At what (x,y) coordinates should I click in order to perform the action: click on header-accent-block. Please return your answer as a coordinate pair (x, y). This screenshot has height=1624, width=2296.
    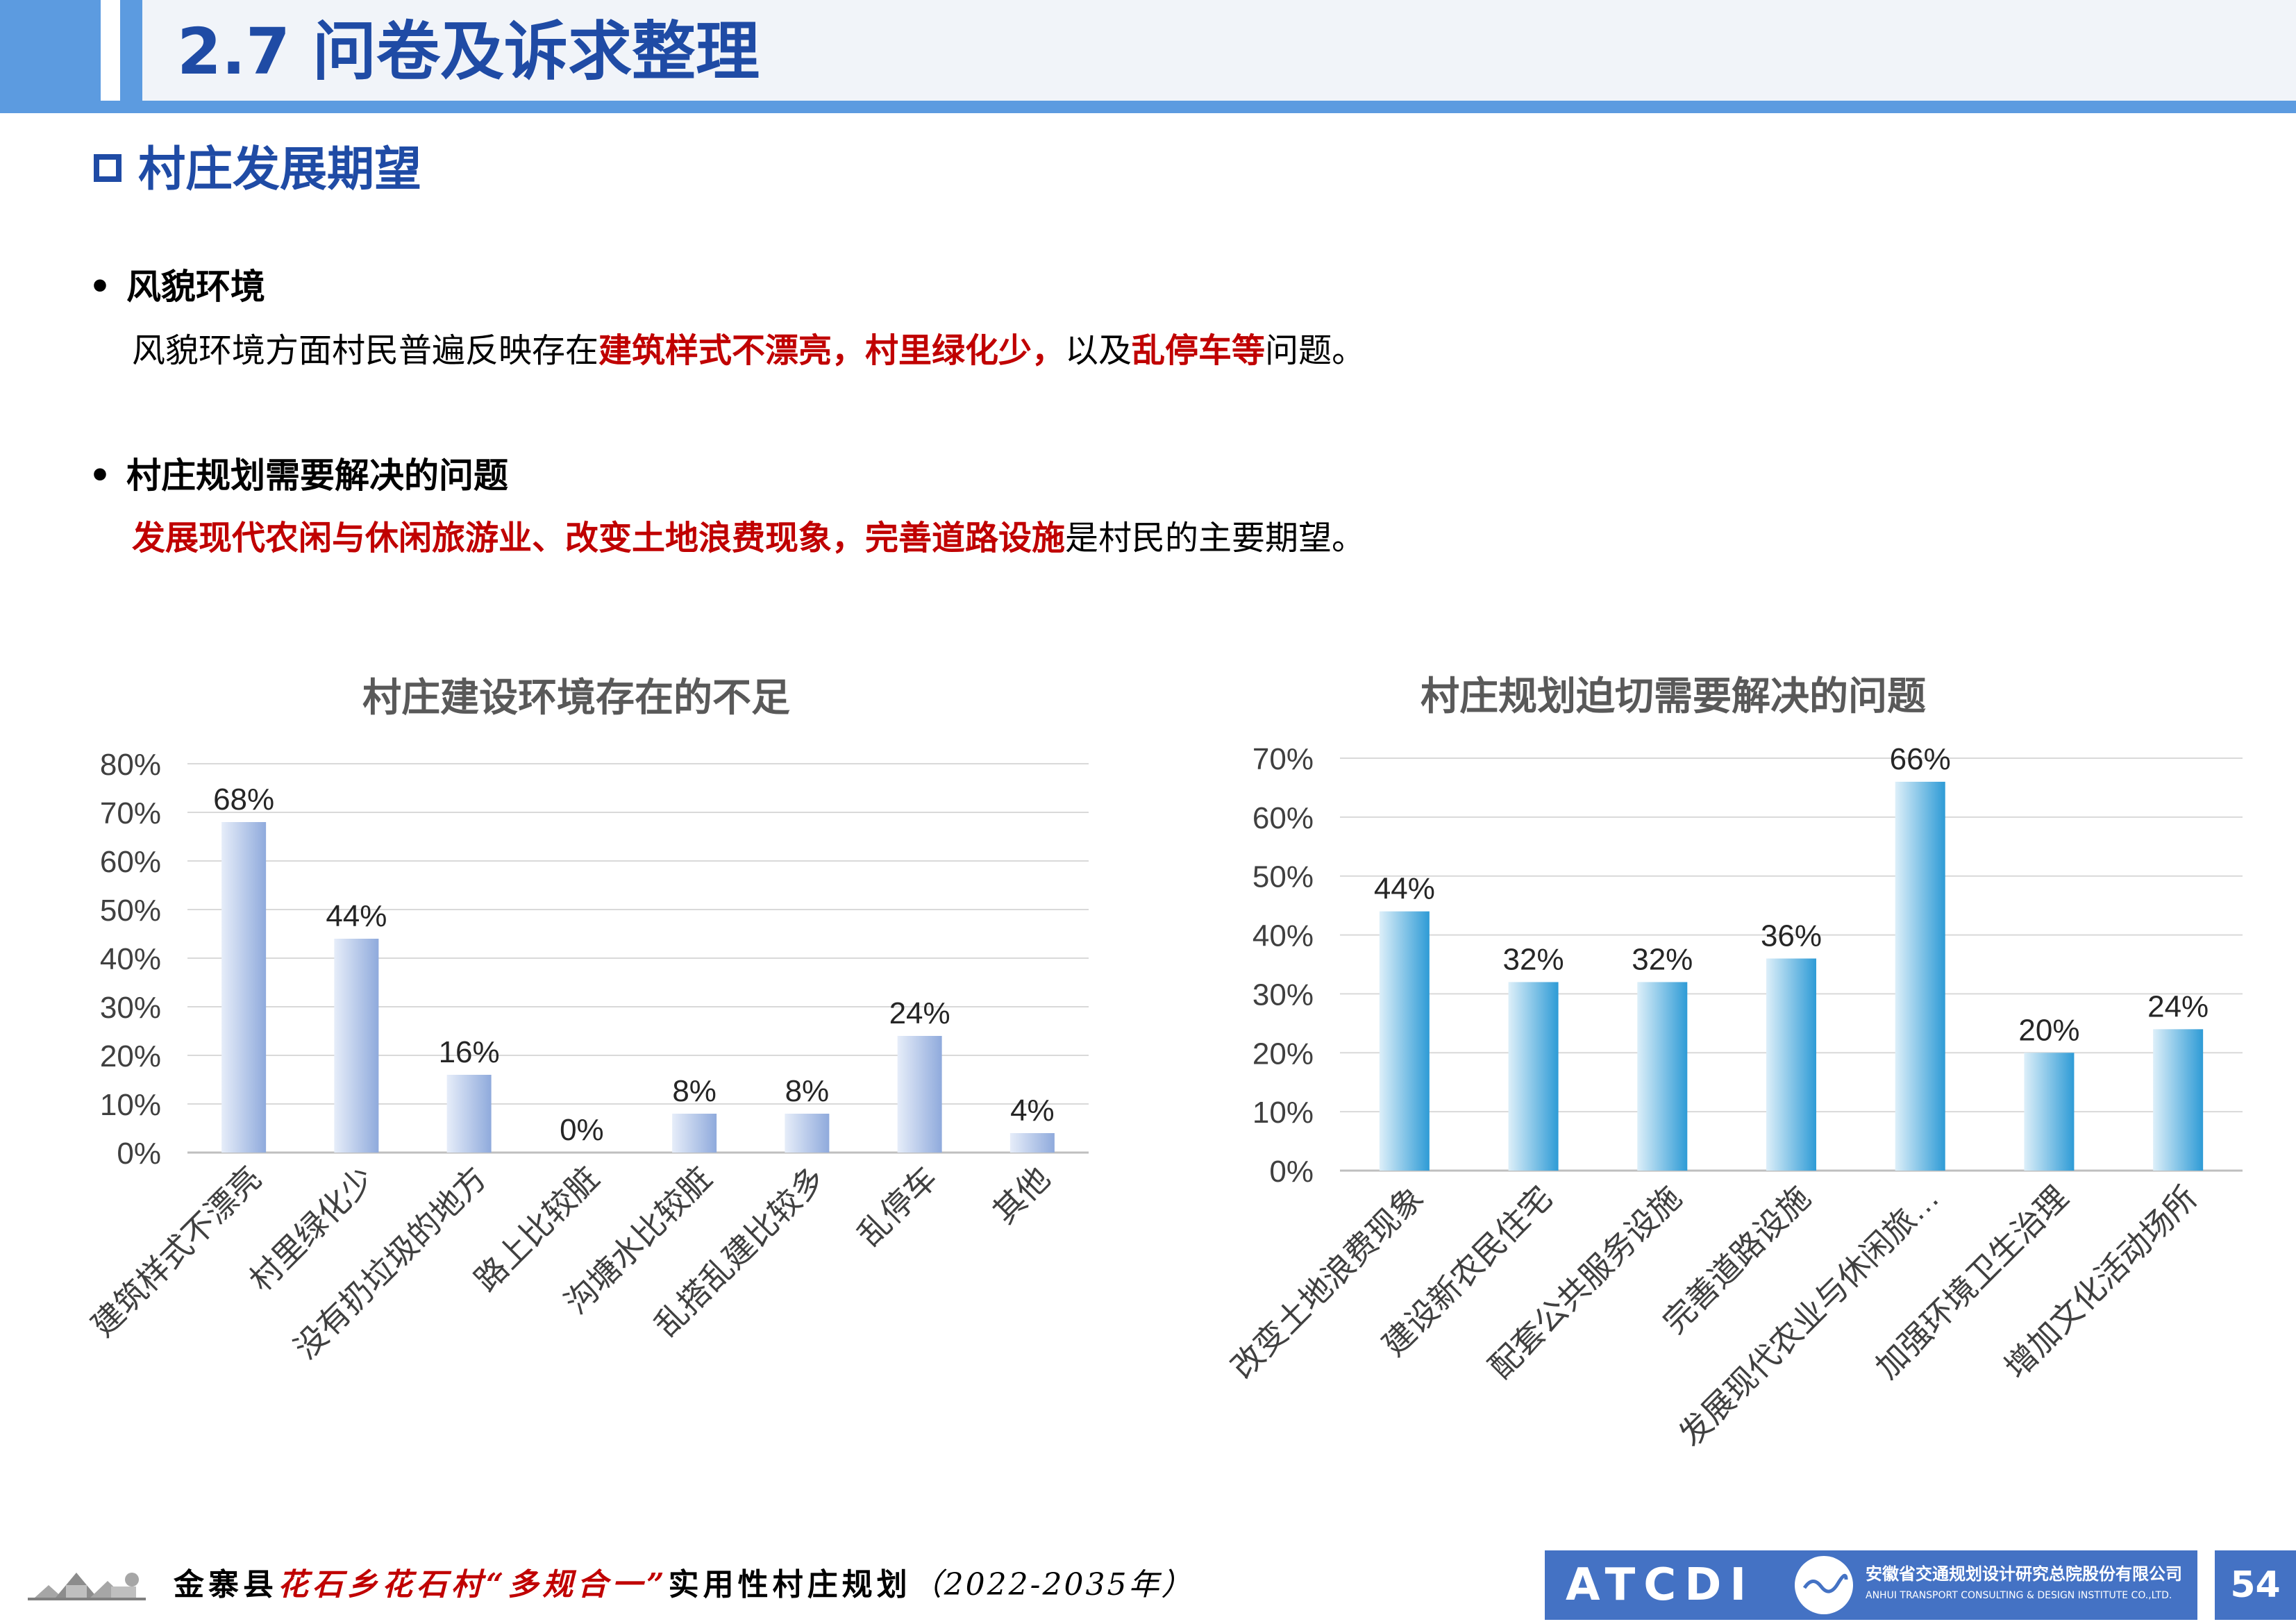
    Looking at the image, I should click on (50, 50).